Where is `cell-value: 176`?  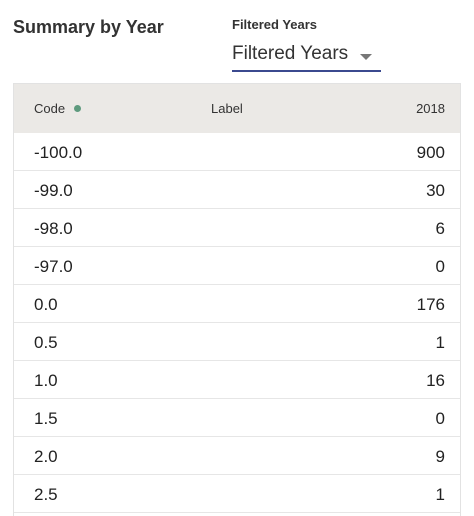 cell-value: 176 is located at coordinates (430, 304).